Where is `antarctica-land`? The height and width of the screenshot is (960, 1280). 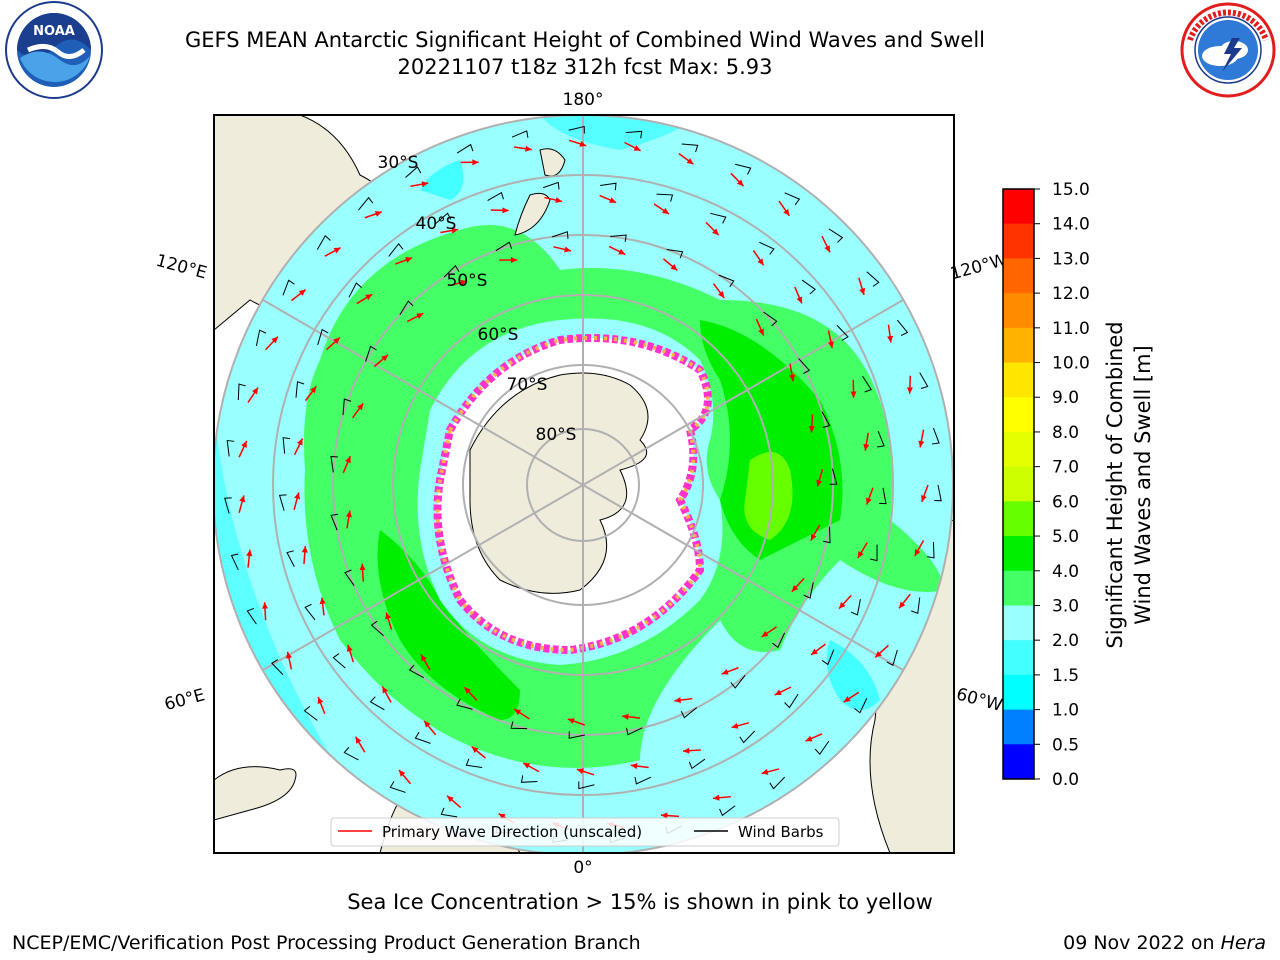 antarctica-land is located at coordinates (559, 483).